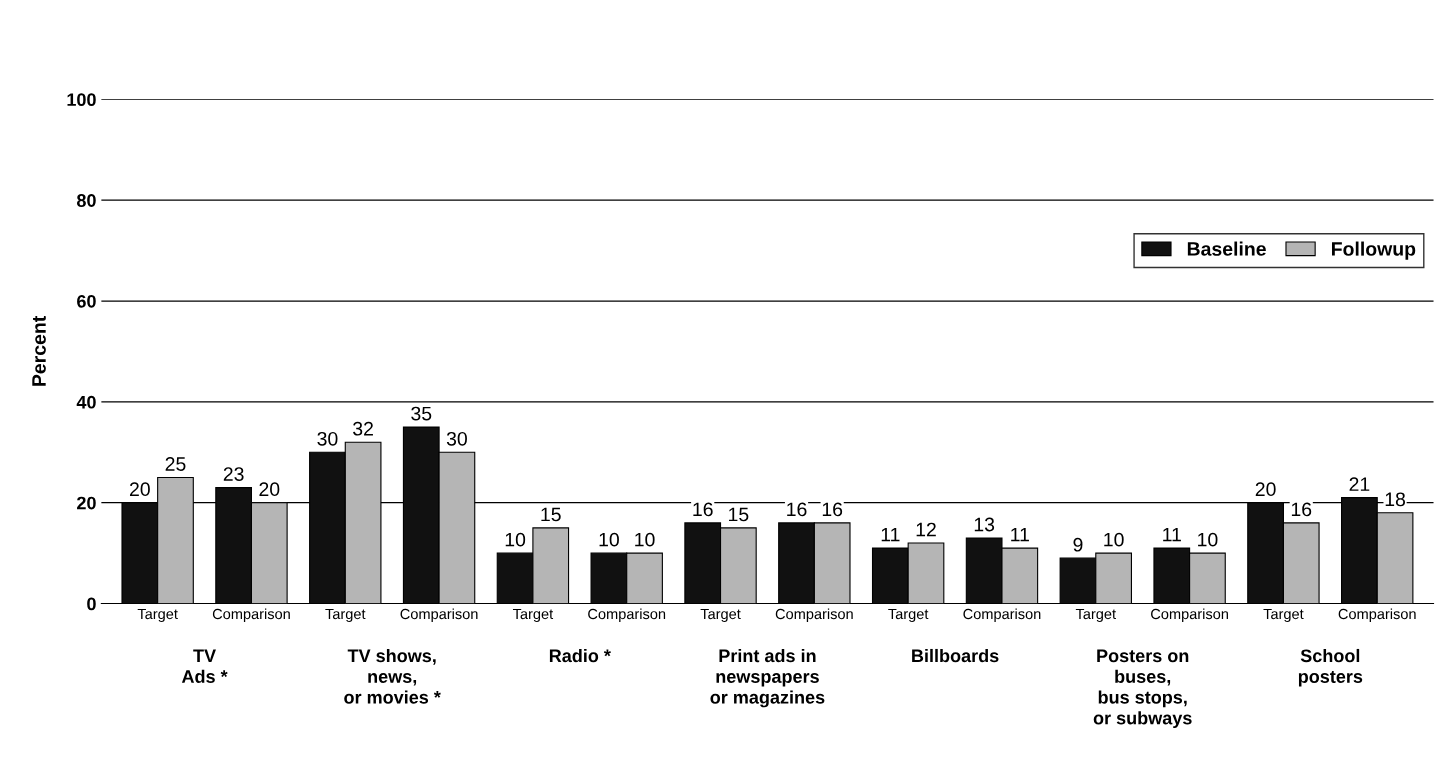  What do you see at coordinates (1374, 250) in the screenshot?
I see `legend-label: Followup` at bounding box center [1374, 250].